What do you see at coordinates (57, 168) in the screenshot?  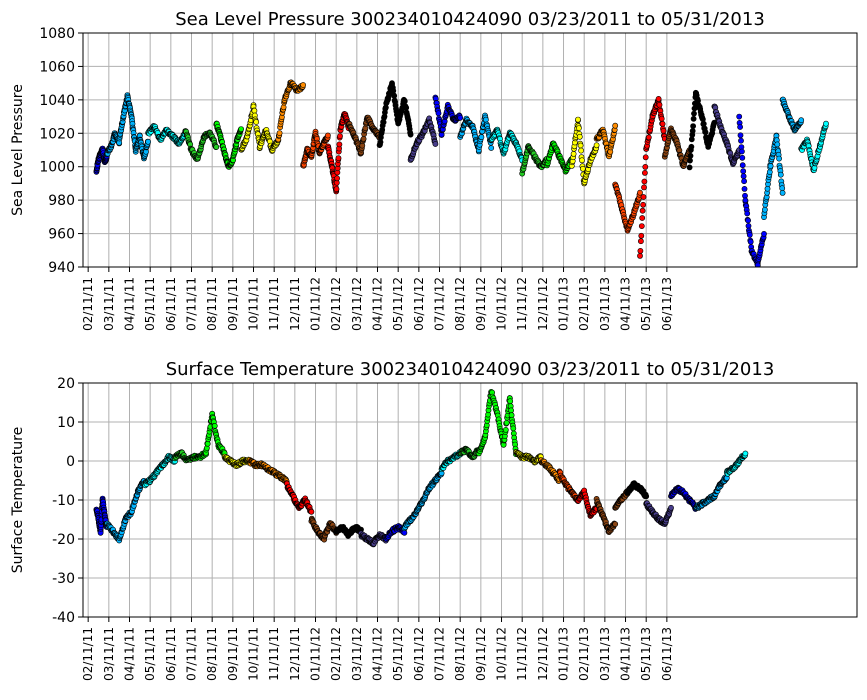 I see `y-tick-label: 1000` at bounding box center [57, 168].